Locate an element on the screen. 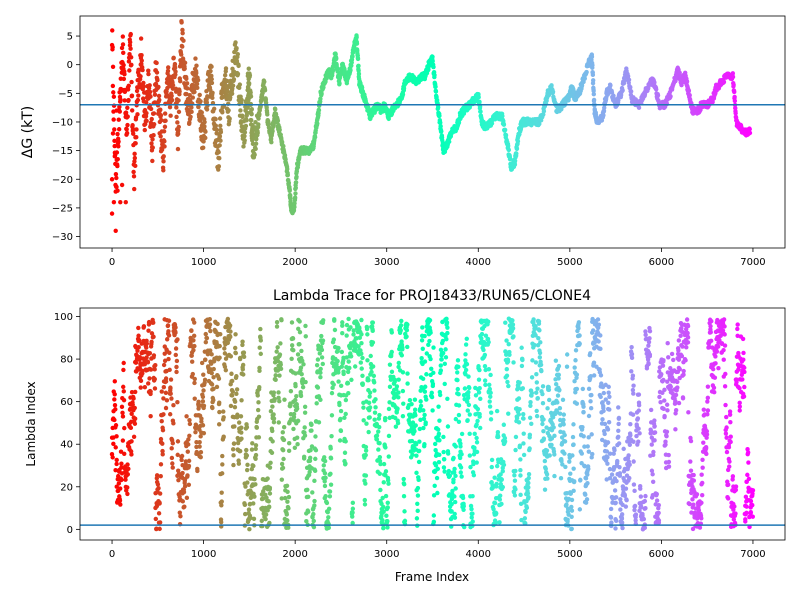  x-tick-label: 1000 is located at coordinates (203, 262).